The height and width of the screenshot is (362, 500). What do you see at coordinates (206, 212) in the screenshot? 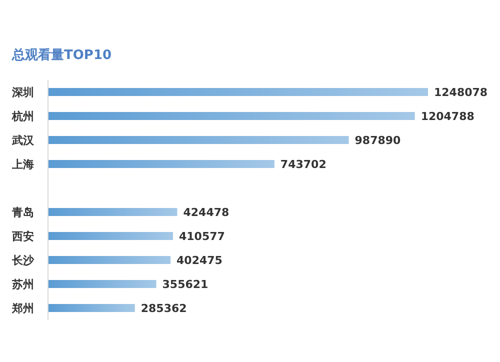
I see `data-label: 424478` at bounding box center [206, 212].